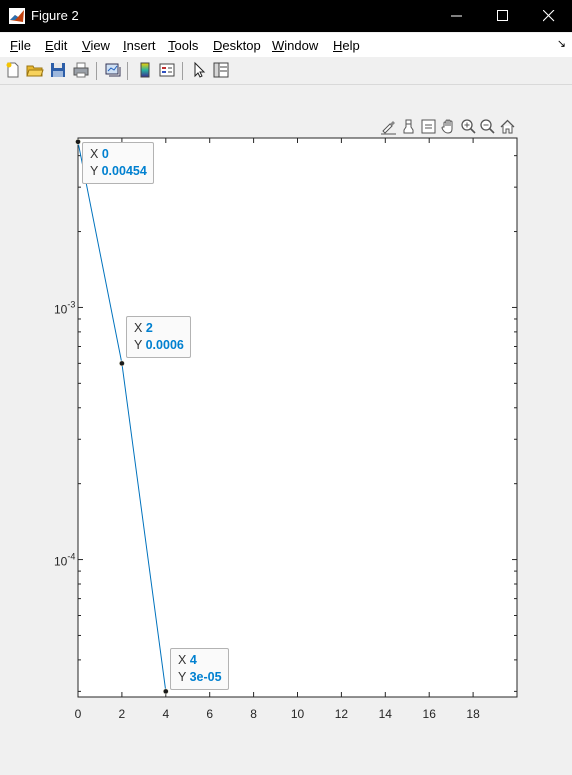  Describe the element at coordinates (13, 70) in the screenshot. I see `new-figure-icon` at that location.